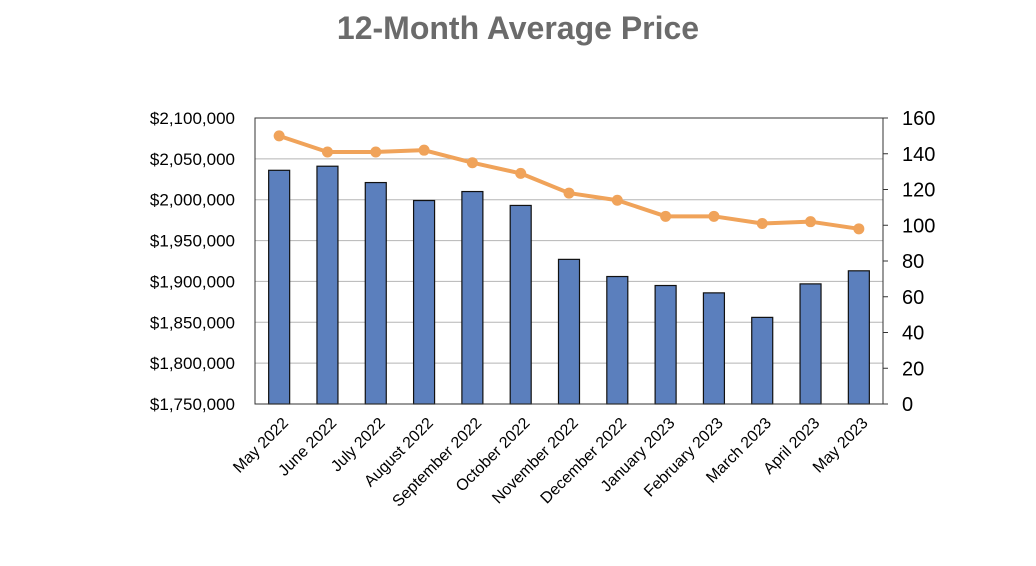  I want to click on right-axis: 0 20 40 60 80 100 120 140 160, so click(909, 262).